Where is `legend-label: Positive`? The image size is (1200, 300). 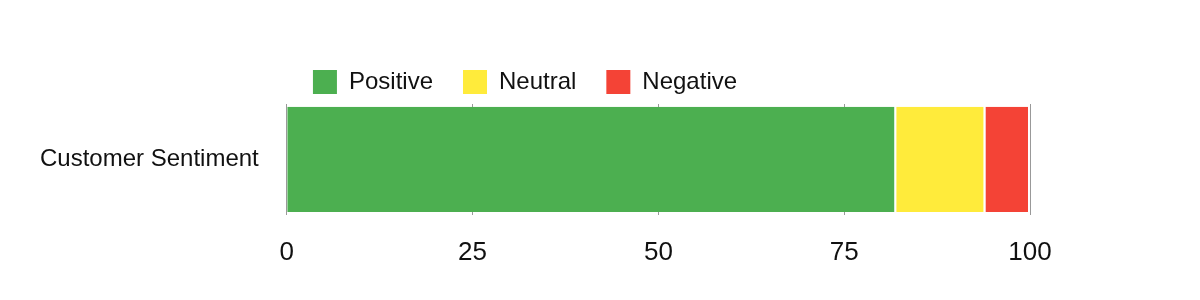
legend-label: Positive is located at coordinates (390, 80).